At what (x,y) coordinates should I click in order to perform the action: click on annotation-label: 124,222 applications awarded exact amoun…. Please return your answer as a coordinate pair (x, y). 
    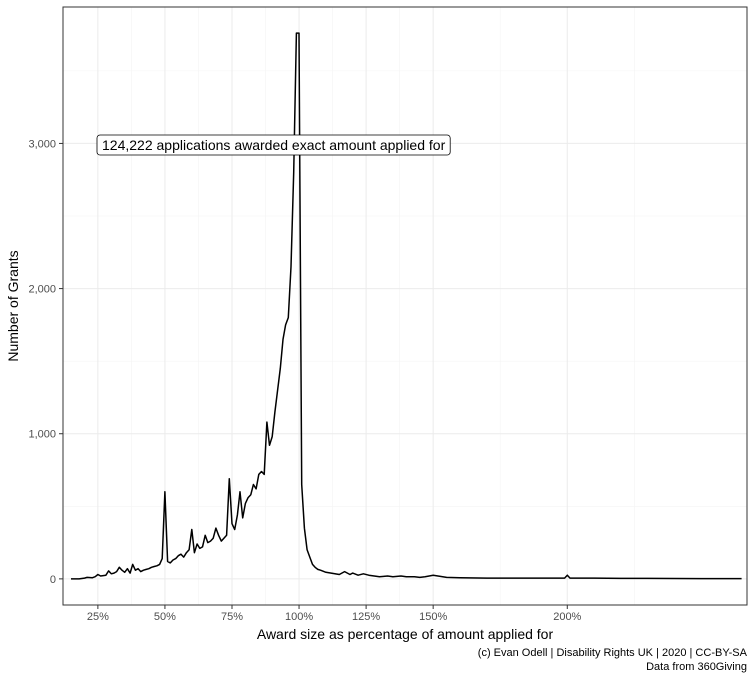
    Looking at the image, I should click on (273, 145).